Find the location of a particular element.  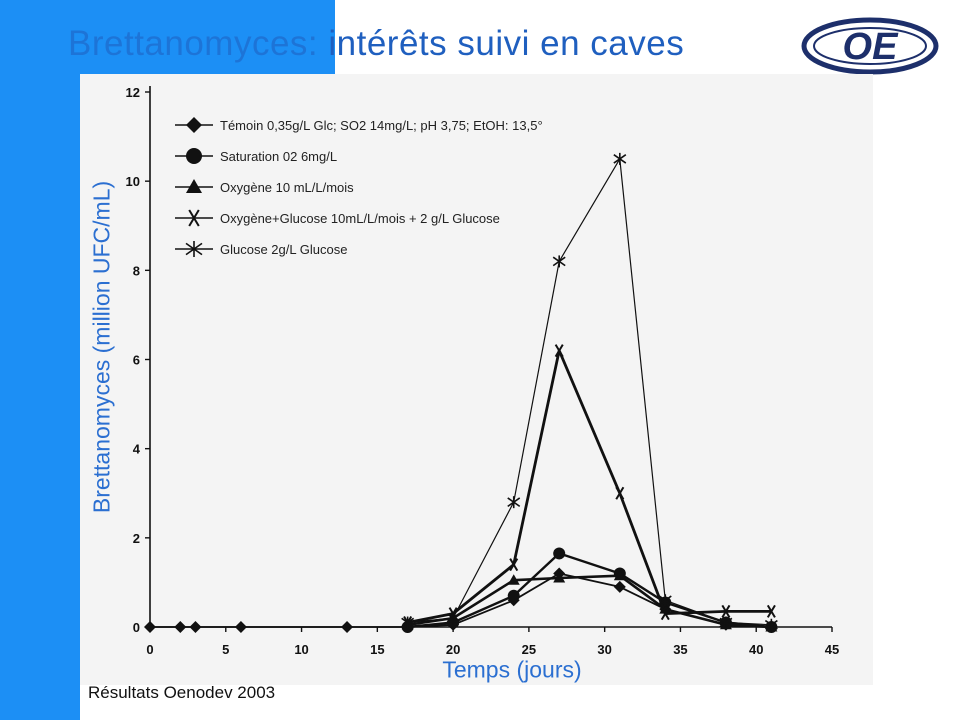

series-diamond is located at coordinates (461, 600).